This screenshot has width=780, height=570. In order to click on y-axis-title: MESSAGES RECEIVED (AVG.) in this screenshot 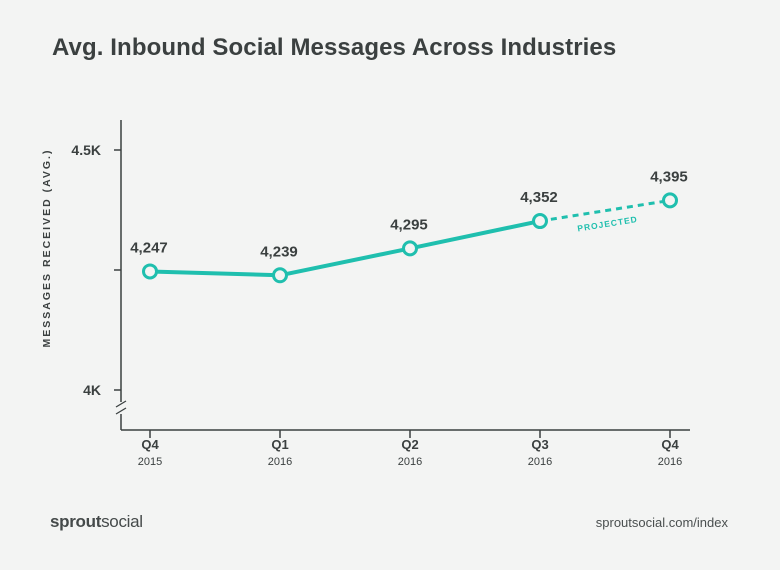, I will do `click(47, 248)`.